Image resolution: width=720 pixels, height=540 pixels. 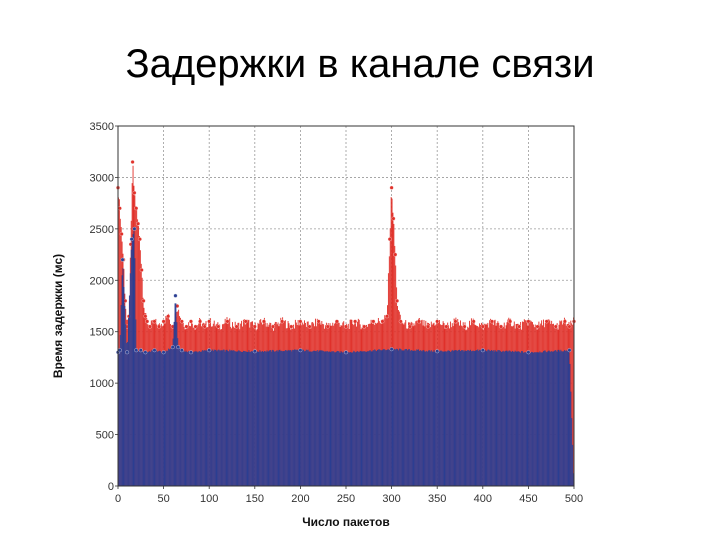 I want to click on x-tick-label-10: 500, so click(x=574, y=499).